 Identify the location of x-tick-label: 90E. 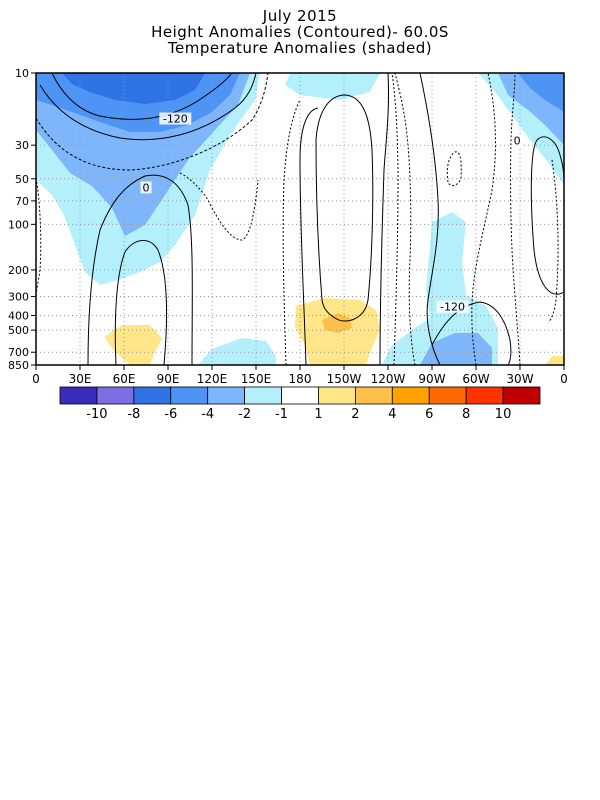
(168, 379).